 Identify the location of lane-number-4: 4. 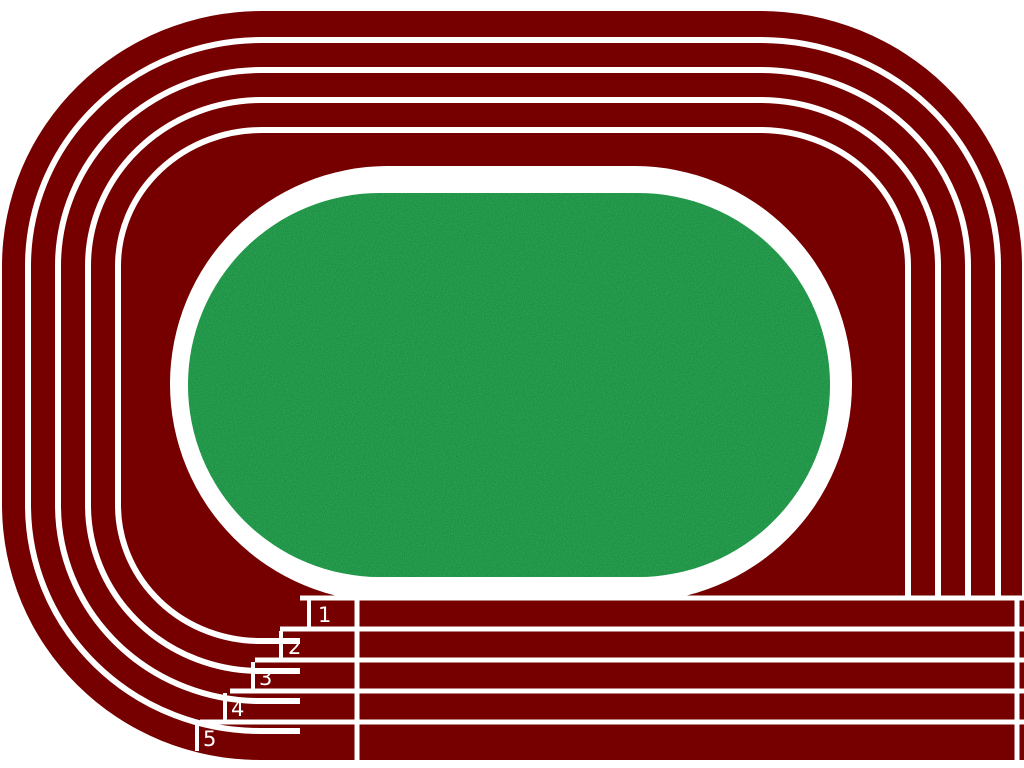
(237, 709).